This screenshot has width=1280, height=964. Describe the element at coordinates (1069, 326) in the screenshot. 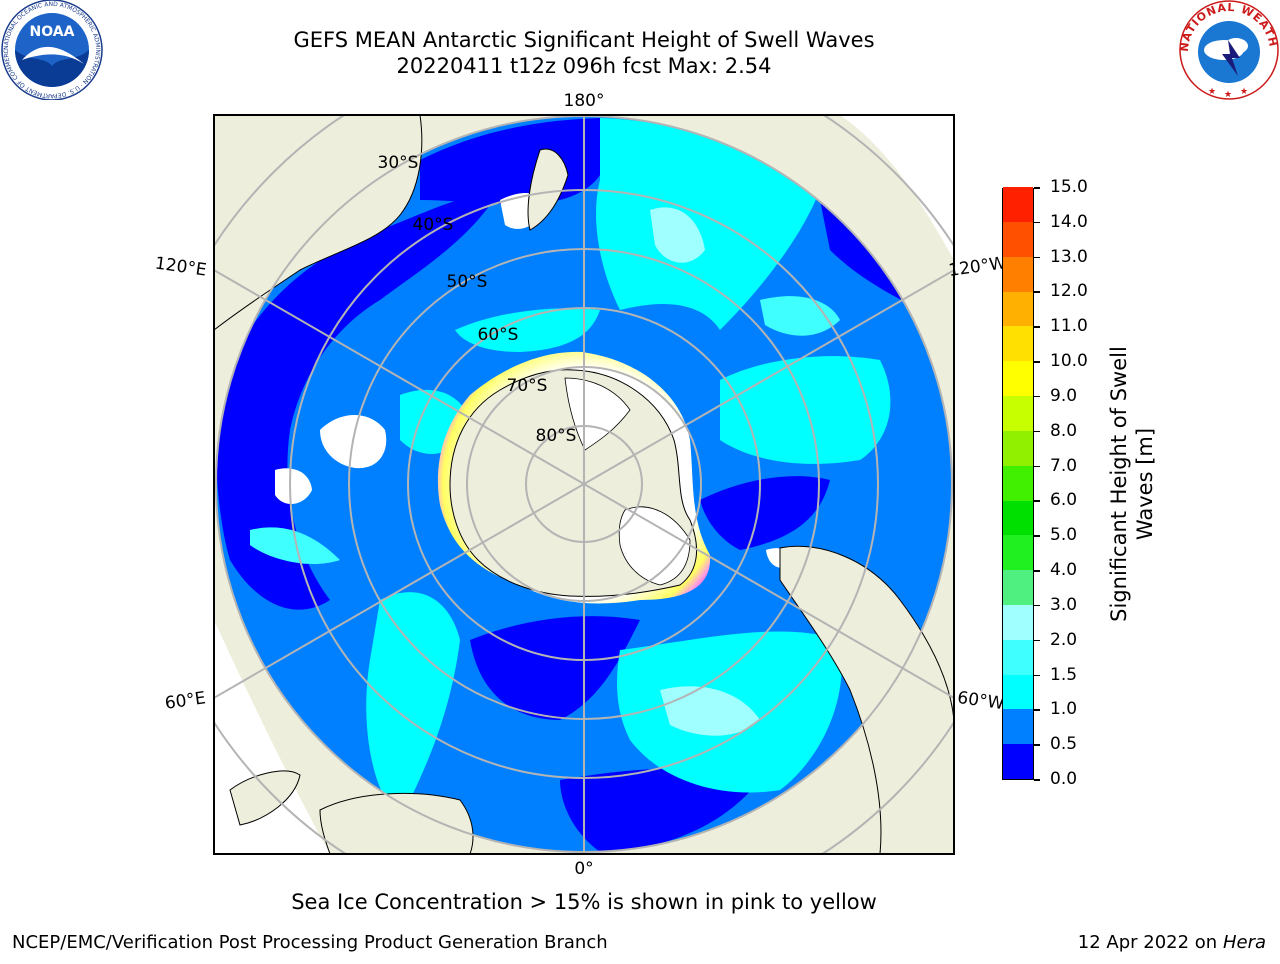

I see `colorbar-tick-label: 11.0` at that location.